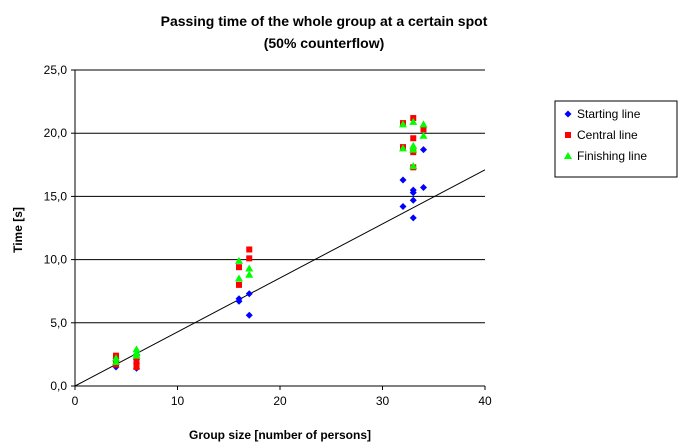  What do you see at coordinates (178, 401) in the screenshot?
I see `x-tick-label-1: 10` at bounding box center [178, 401].